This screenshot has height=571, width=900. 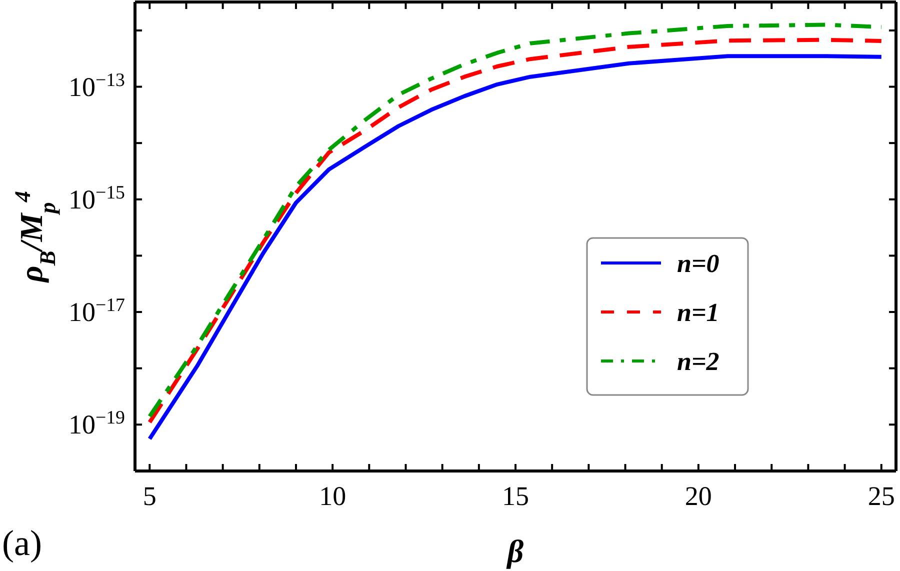 What do you see at coordinates (96, 423) in the screenshot?
I see `y-tick-label: 10$^{−19}$` at bounding box center [96, 423].